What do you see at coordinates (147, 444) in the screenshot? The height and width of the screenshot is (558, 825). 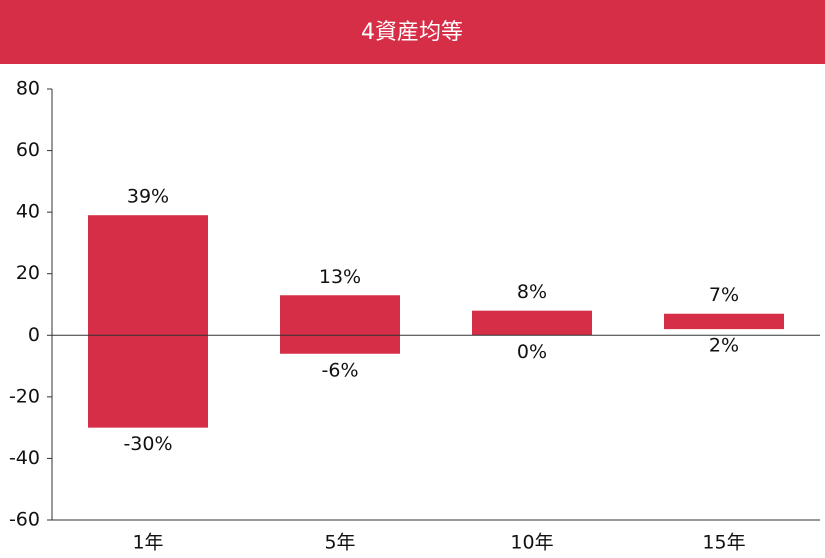 I see `value-label-low: -30%` at bounding box center [147, 444].